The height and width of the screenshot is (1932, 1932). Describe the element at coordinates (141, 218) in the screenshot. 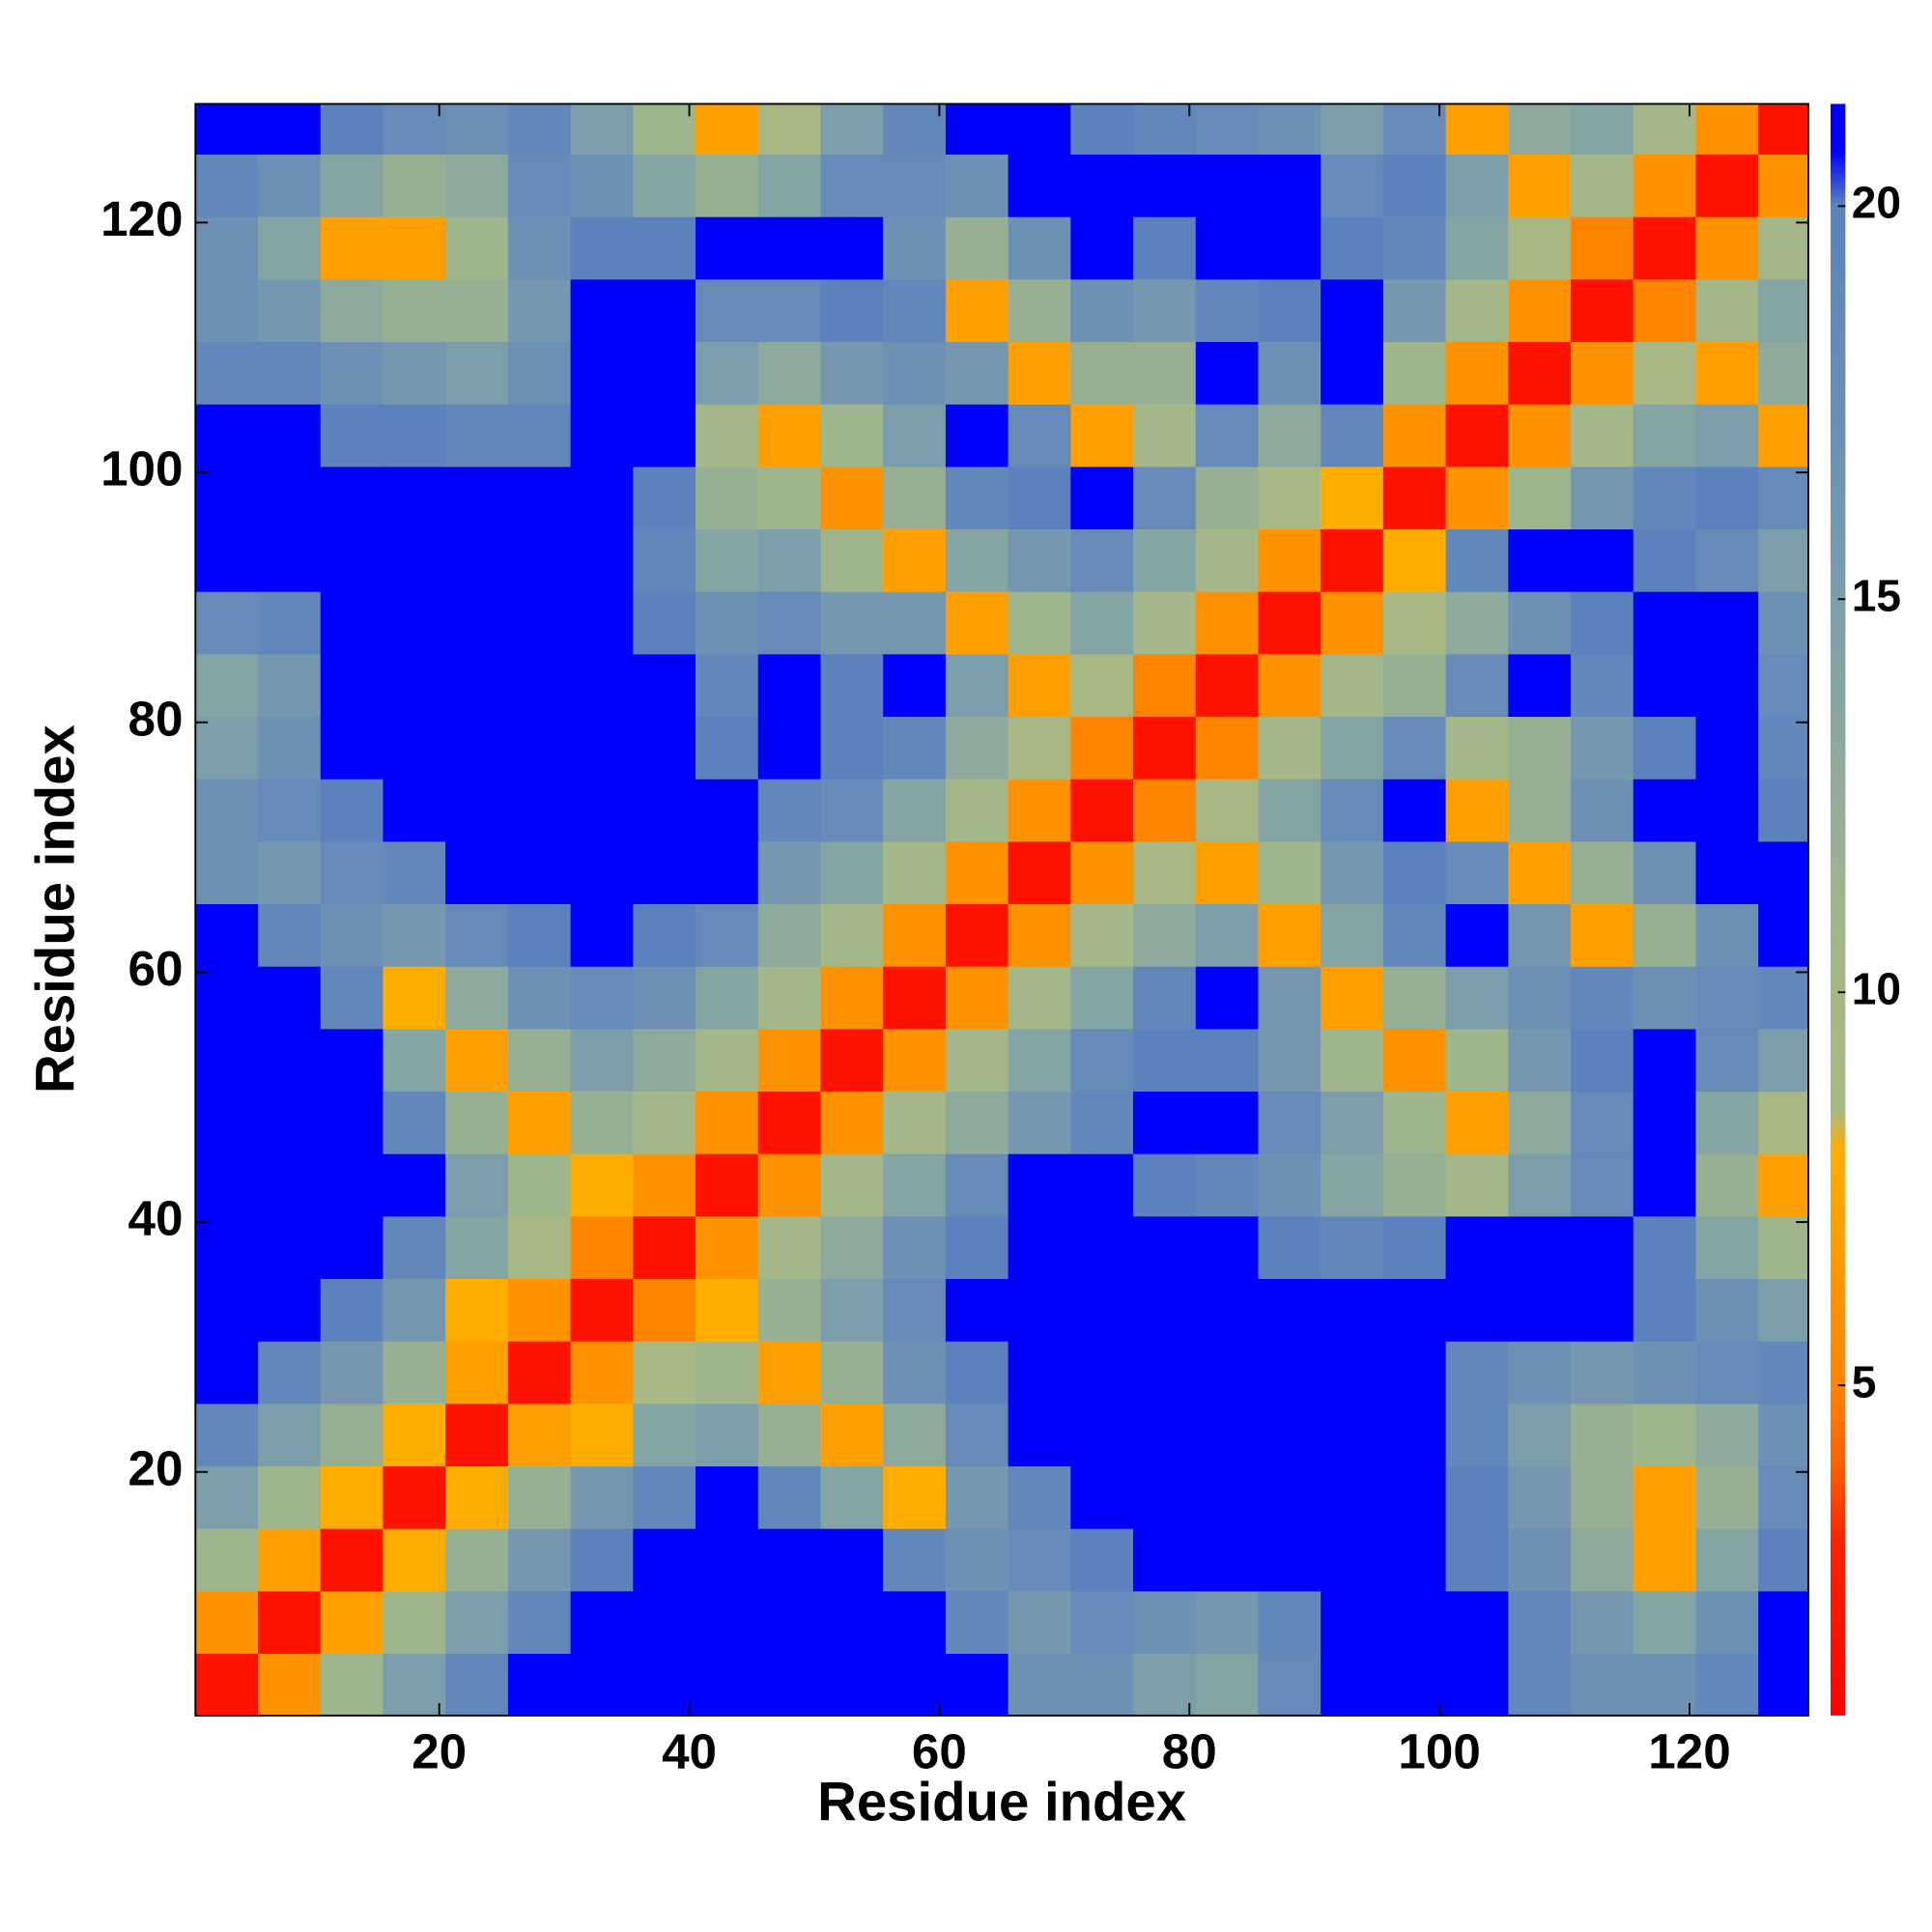

I see `y-tick-label: 120` at that location.